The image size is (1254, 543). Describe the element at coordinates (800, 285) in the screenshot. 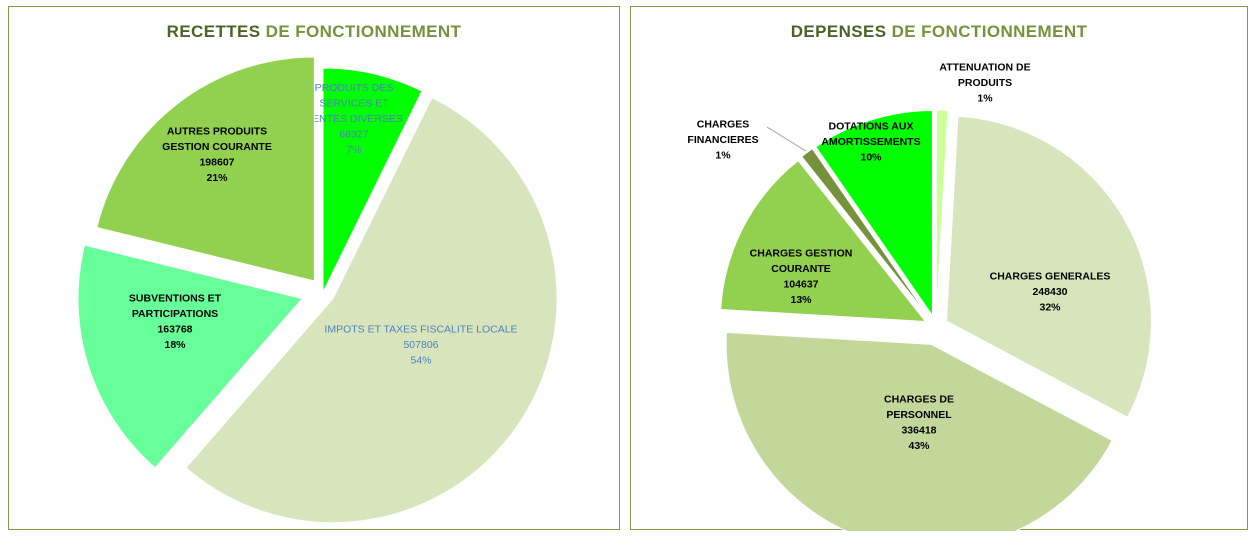

I see `svg-text: 104637` at that location.